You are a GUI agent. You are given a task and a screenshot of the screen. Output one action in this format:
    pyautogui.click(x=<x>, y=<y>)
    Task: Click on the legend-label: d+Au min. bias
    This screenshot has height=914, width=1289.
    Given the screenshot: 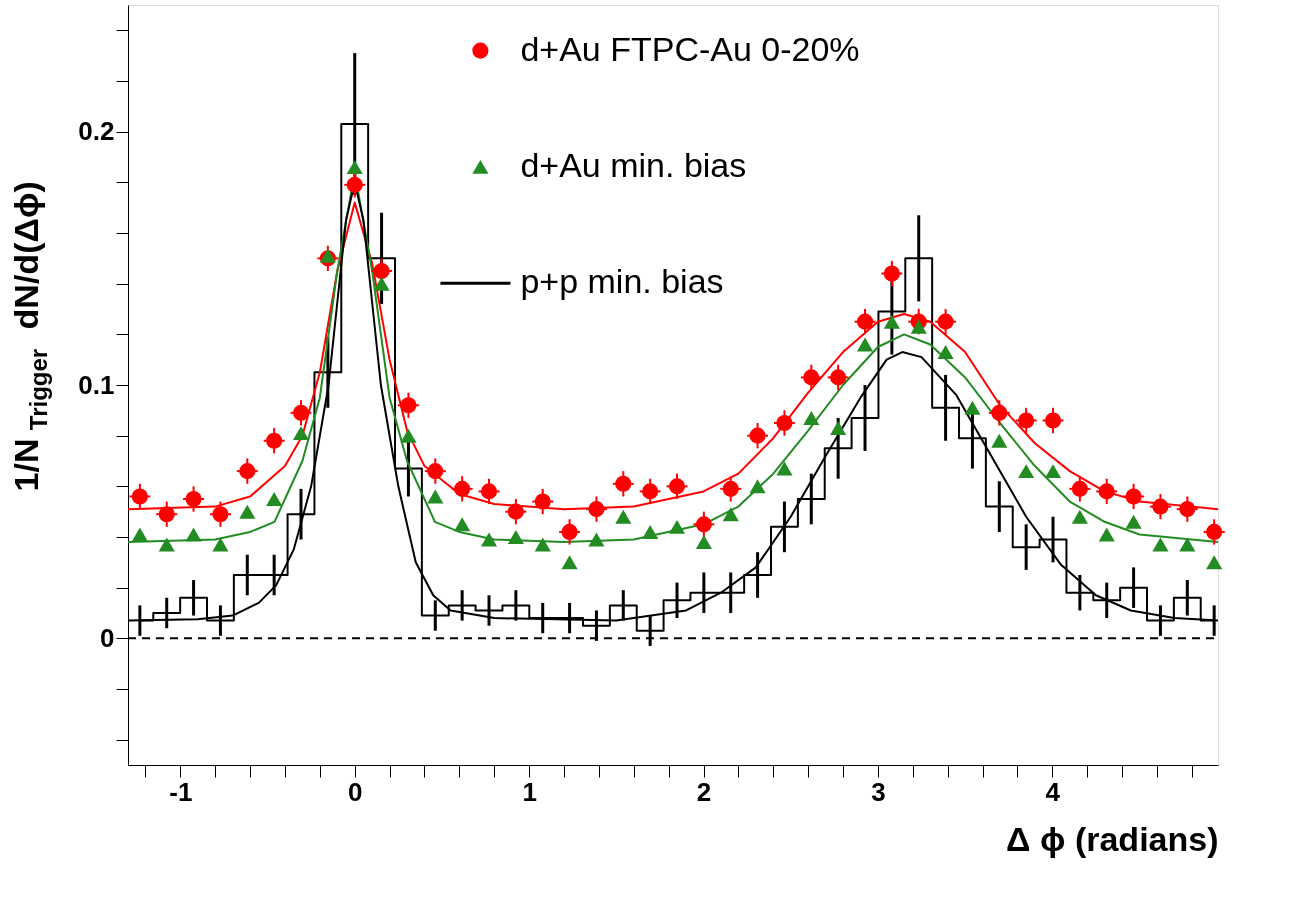 What is the action you would take?
    pyautogui.click(x=633, y=164)
    